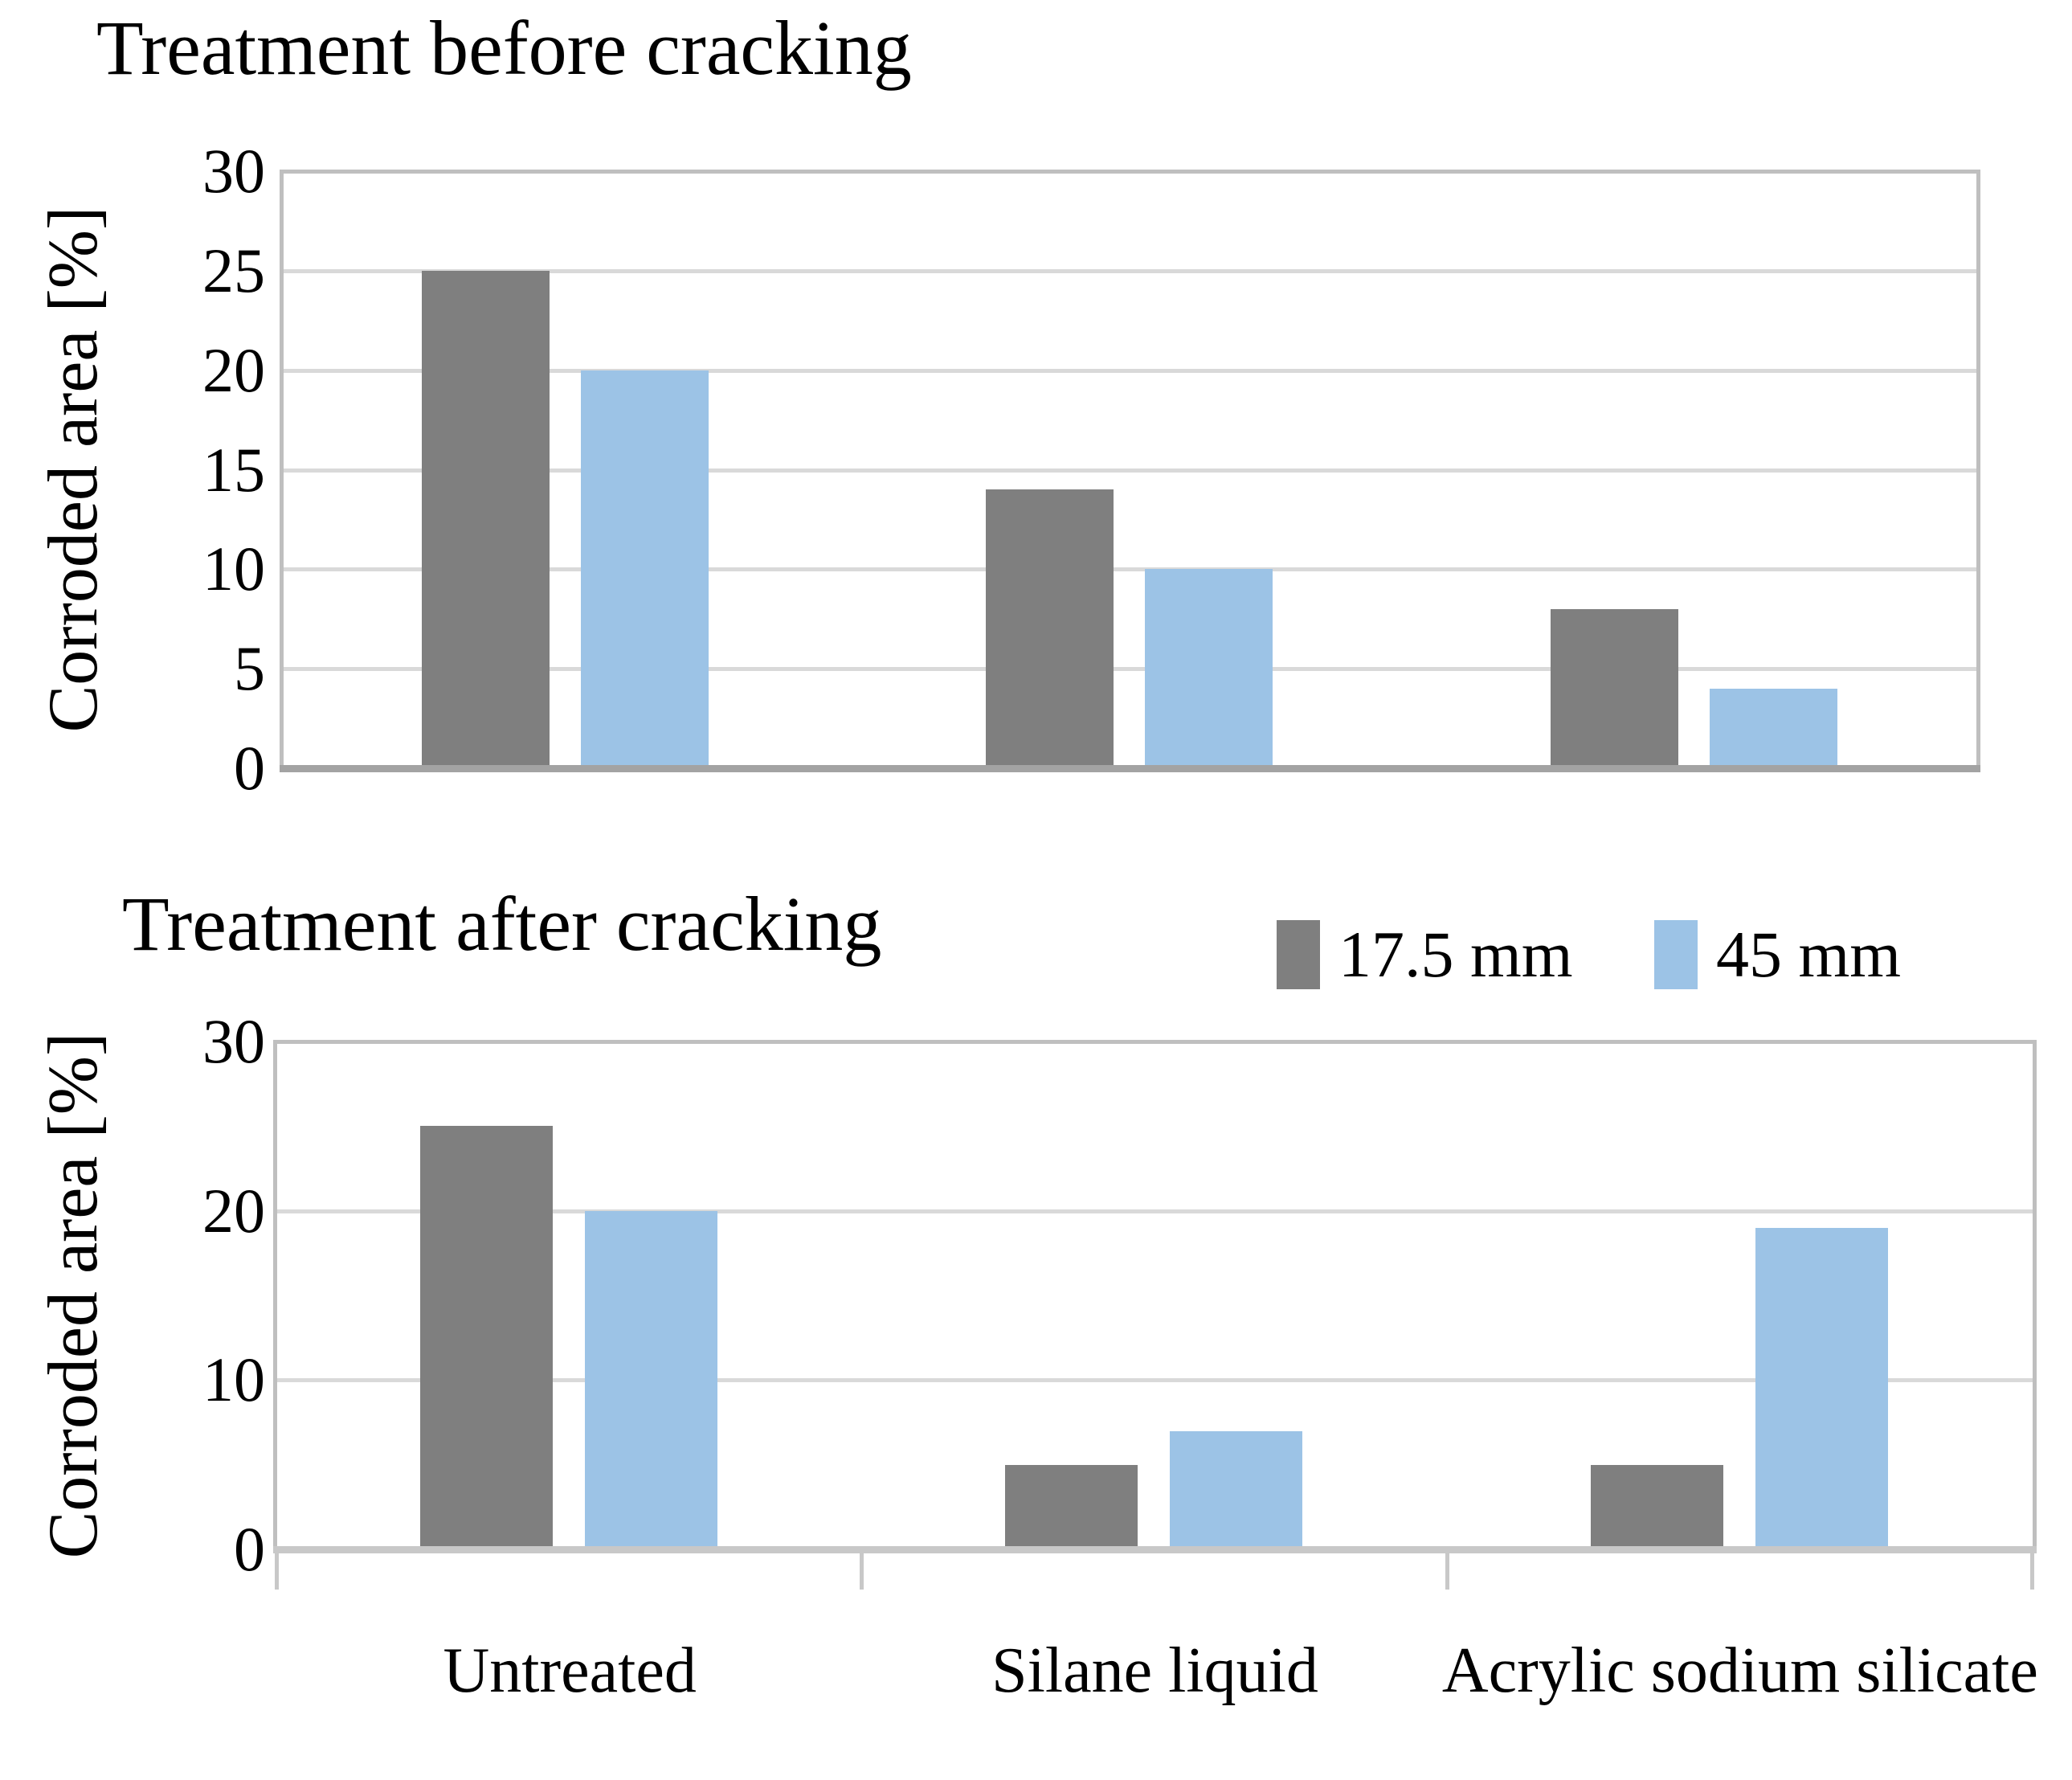 The image size is (2072, 1780). Describe the element at coordinates (234, 469) in the screenshot. I see `y-tick-label-15: 15` at that location.